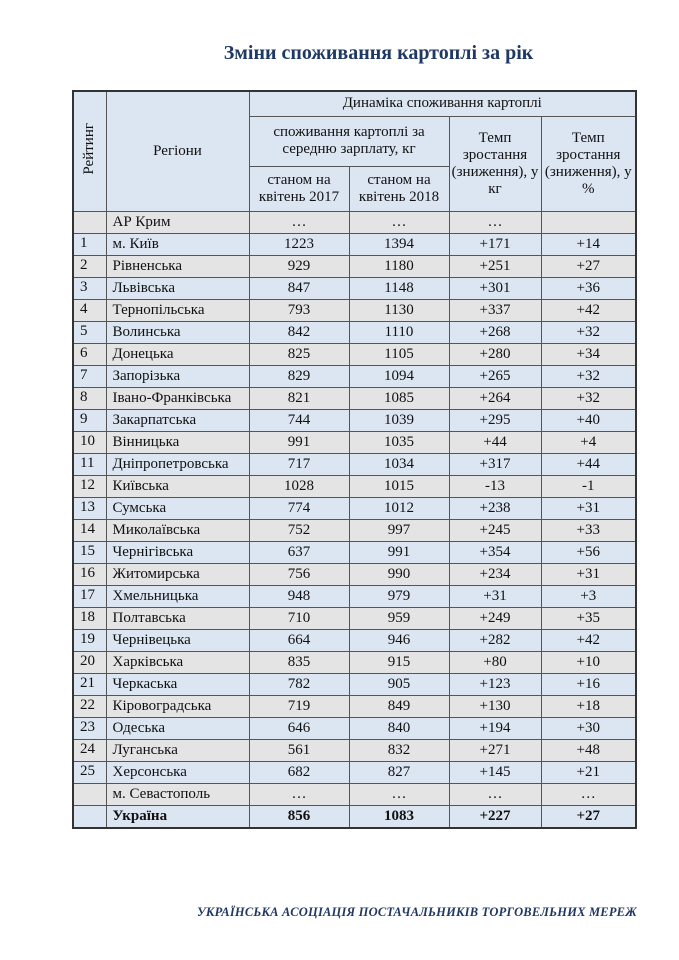 This screenshot has height=960, width=679. I want to click on table-row: 2 Рівненська 929 1180 +251 +27, so click(354, 266).